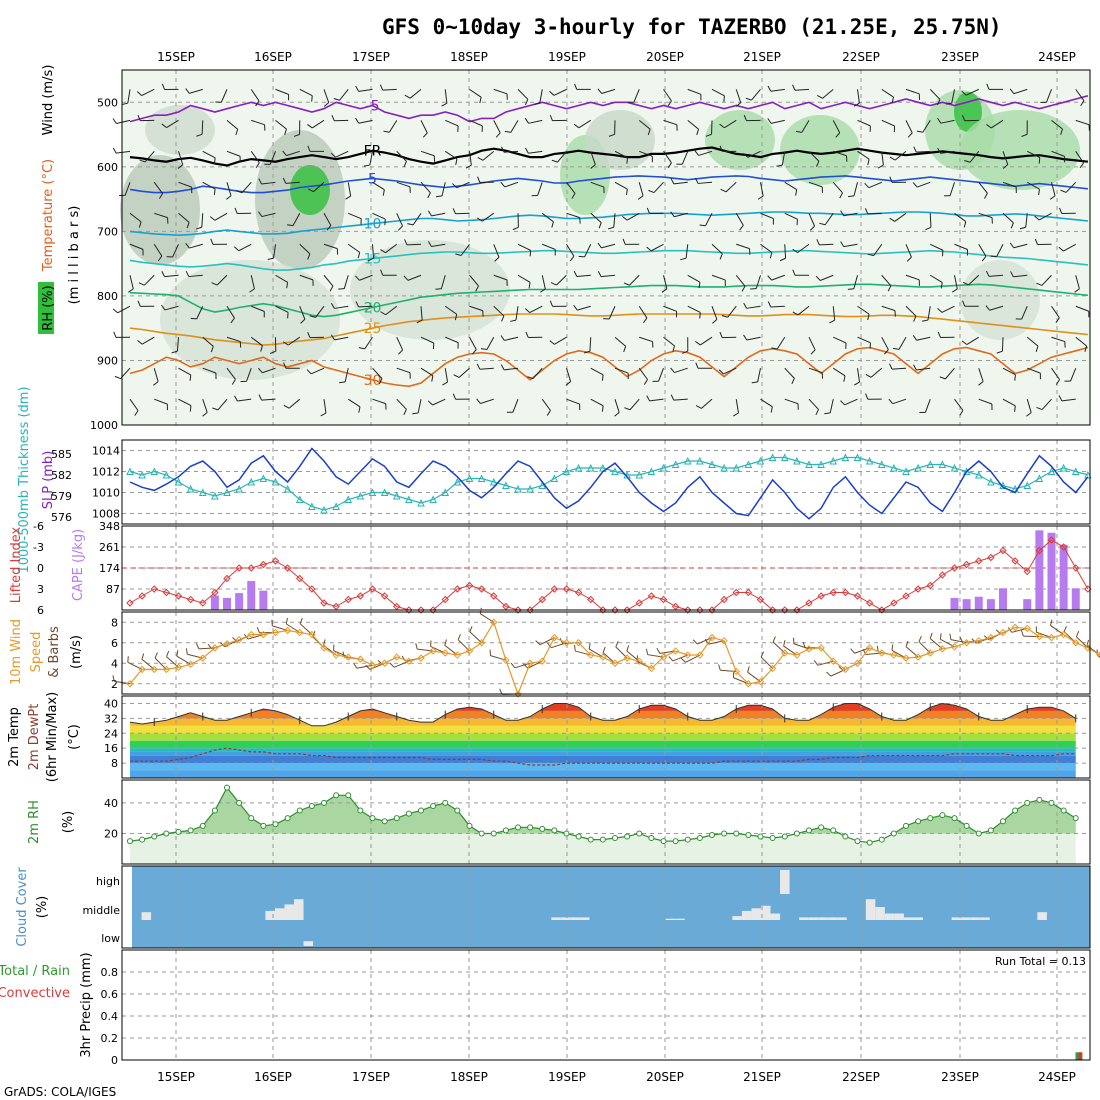 This screenshot has width=1100, height=1100. Describe the element at coordinates (603, 767) in the screenshot. I see `temp-band` at that location.